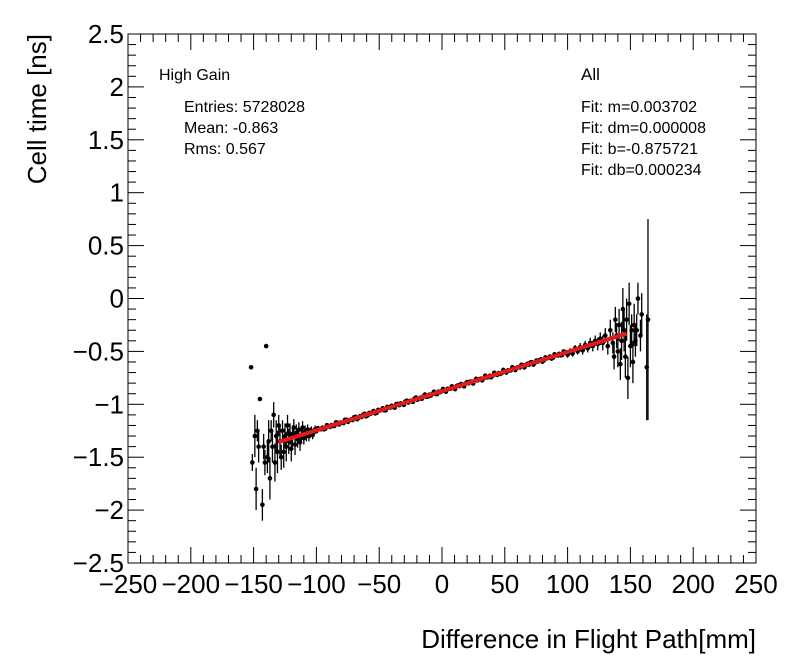  I want to click on x-tick-label: −50, so click(379, 584).